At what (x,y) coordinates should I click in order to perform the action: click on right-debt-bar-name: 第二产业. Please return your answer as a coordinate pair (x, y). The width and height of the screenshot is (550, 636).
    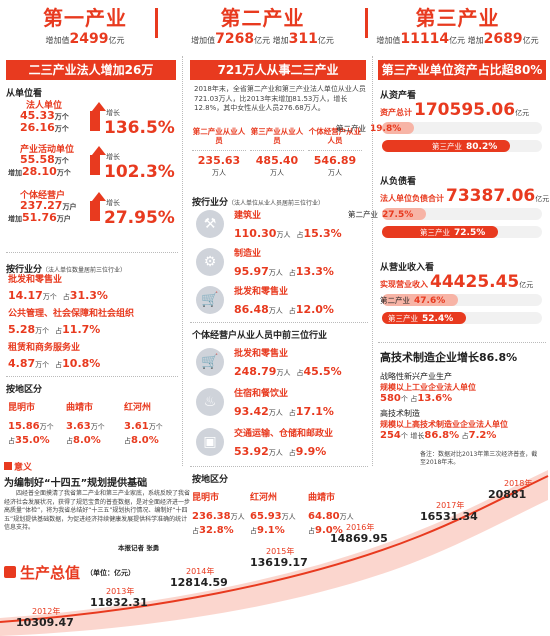
    Looking at the image, I should click on (363, 214).